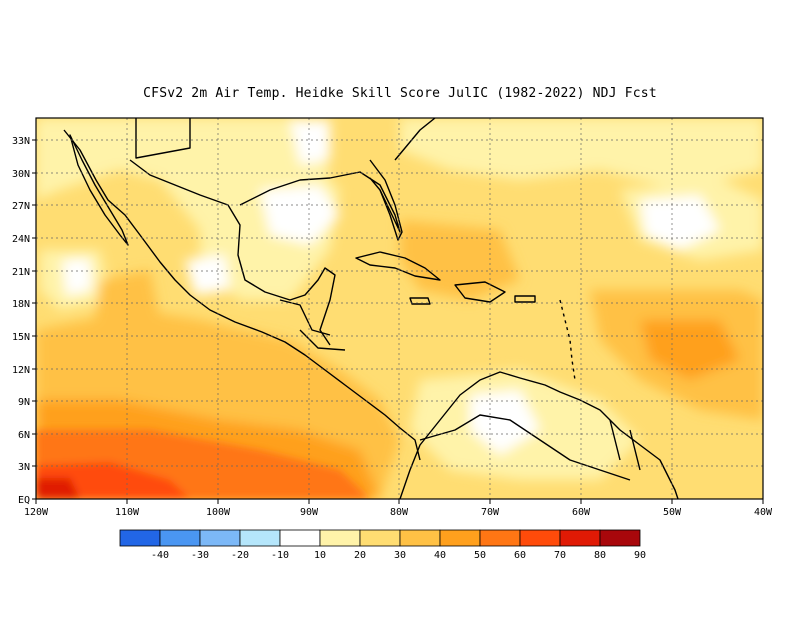 The image size is (800, 618). What do you see at coordinates (24, 435) in the screenshot?
I see `lat-label: 6N` at bounding box center [24, 435].